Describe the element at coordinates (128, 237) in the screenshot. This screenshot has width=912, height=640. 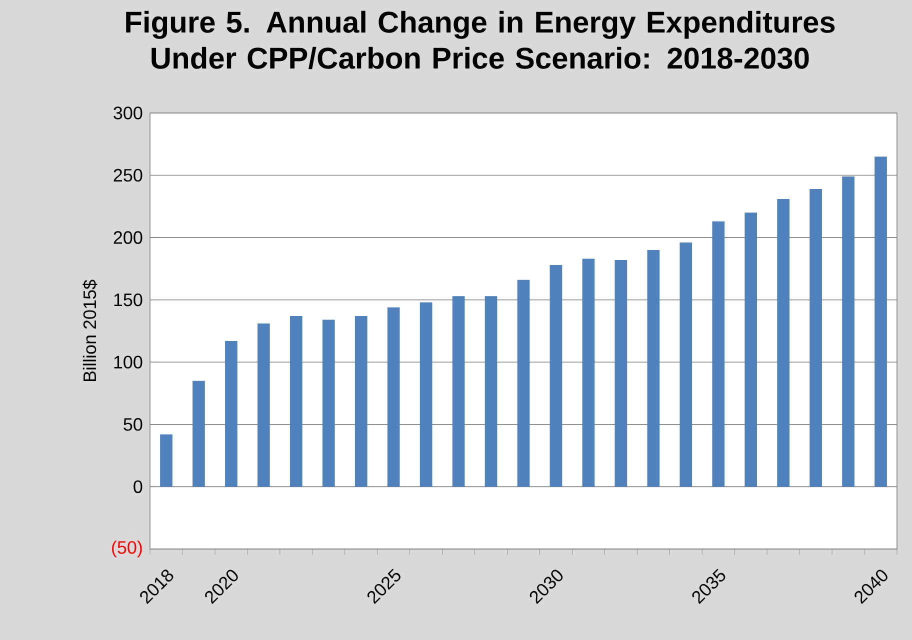
I see `y-tick-label: 200` at that location.